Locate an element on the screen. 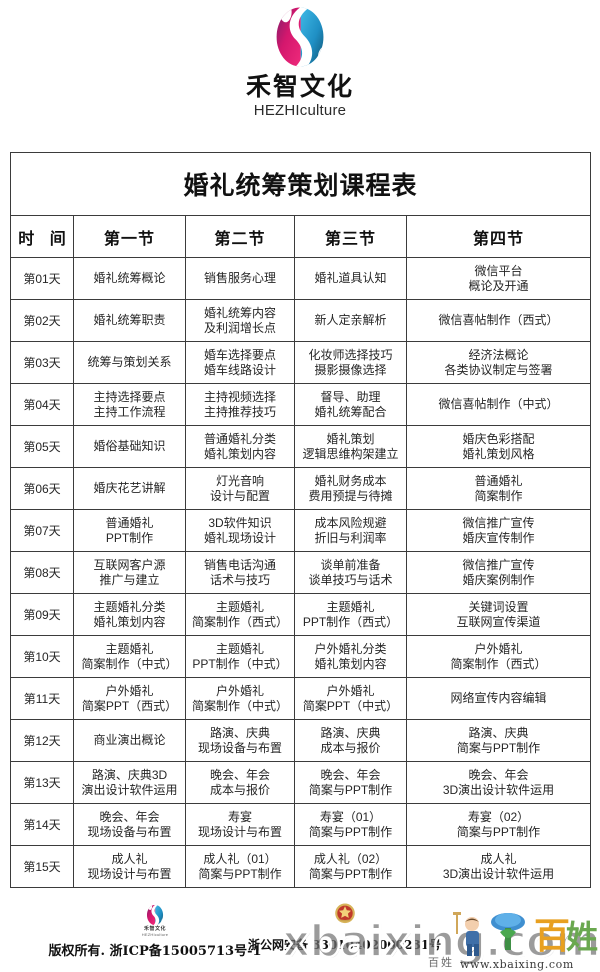 The width and height of the screenshot is (600, 972). course-cell-period-4: 户外婚礼 简案制作（西式） is located at coordinates (498, 656).